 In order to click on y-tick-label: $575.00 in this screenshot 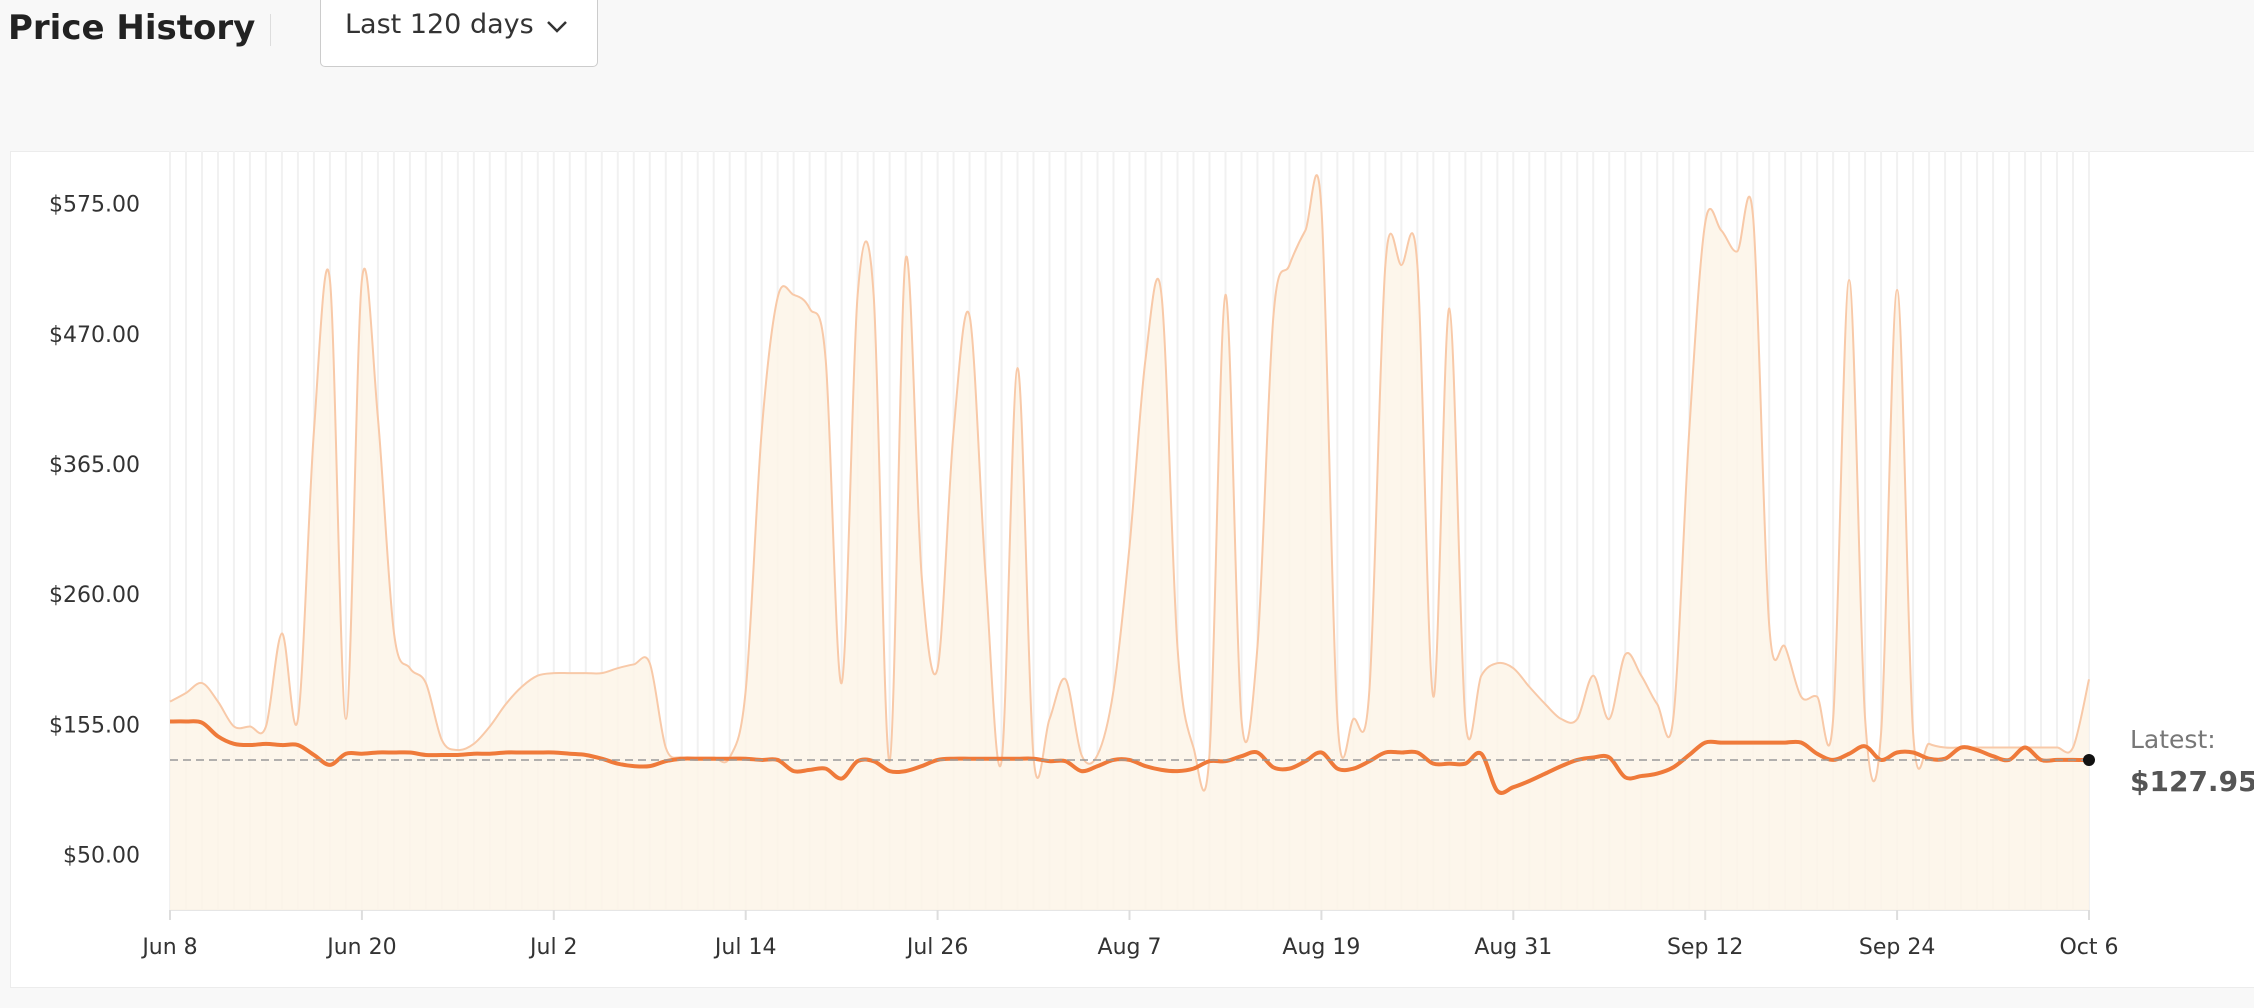, I will do `click(94, 205)`.